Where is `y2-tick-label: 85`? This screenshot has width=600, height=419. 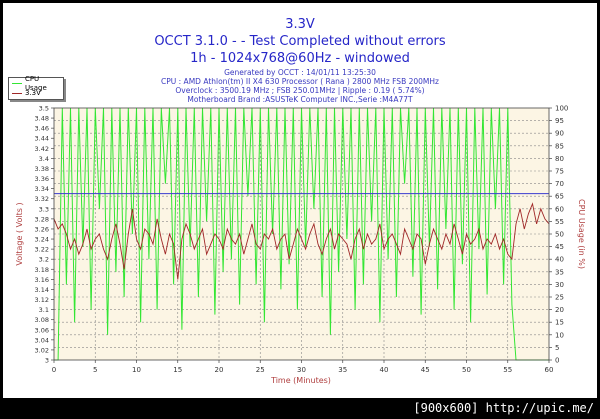 y2-tick-label: 85 is located at coordinates (559, 146).